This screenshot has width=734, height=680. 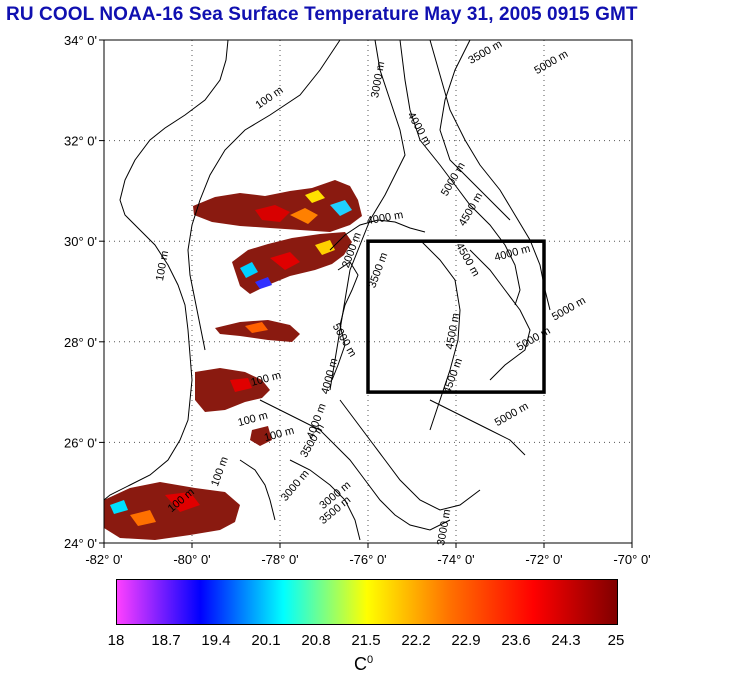 I want to click on lat-tick-label: 28° 0', so click(x=80, y=342).